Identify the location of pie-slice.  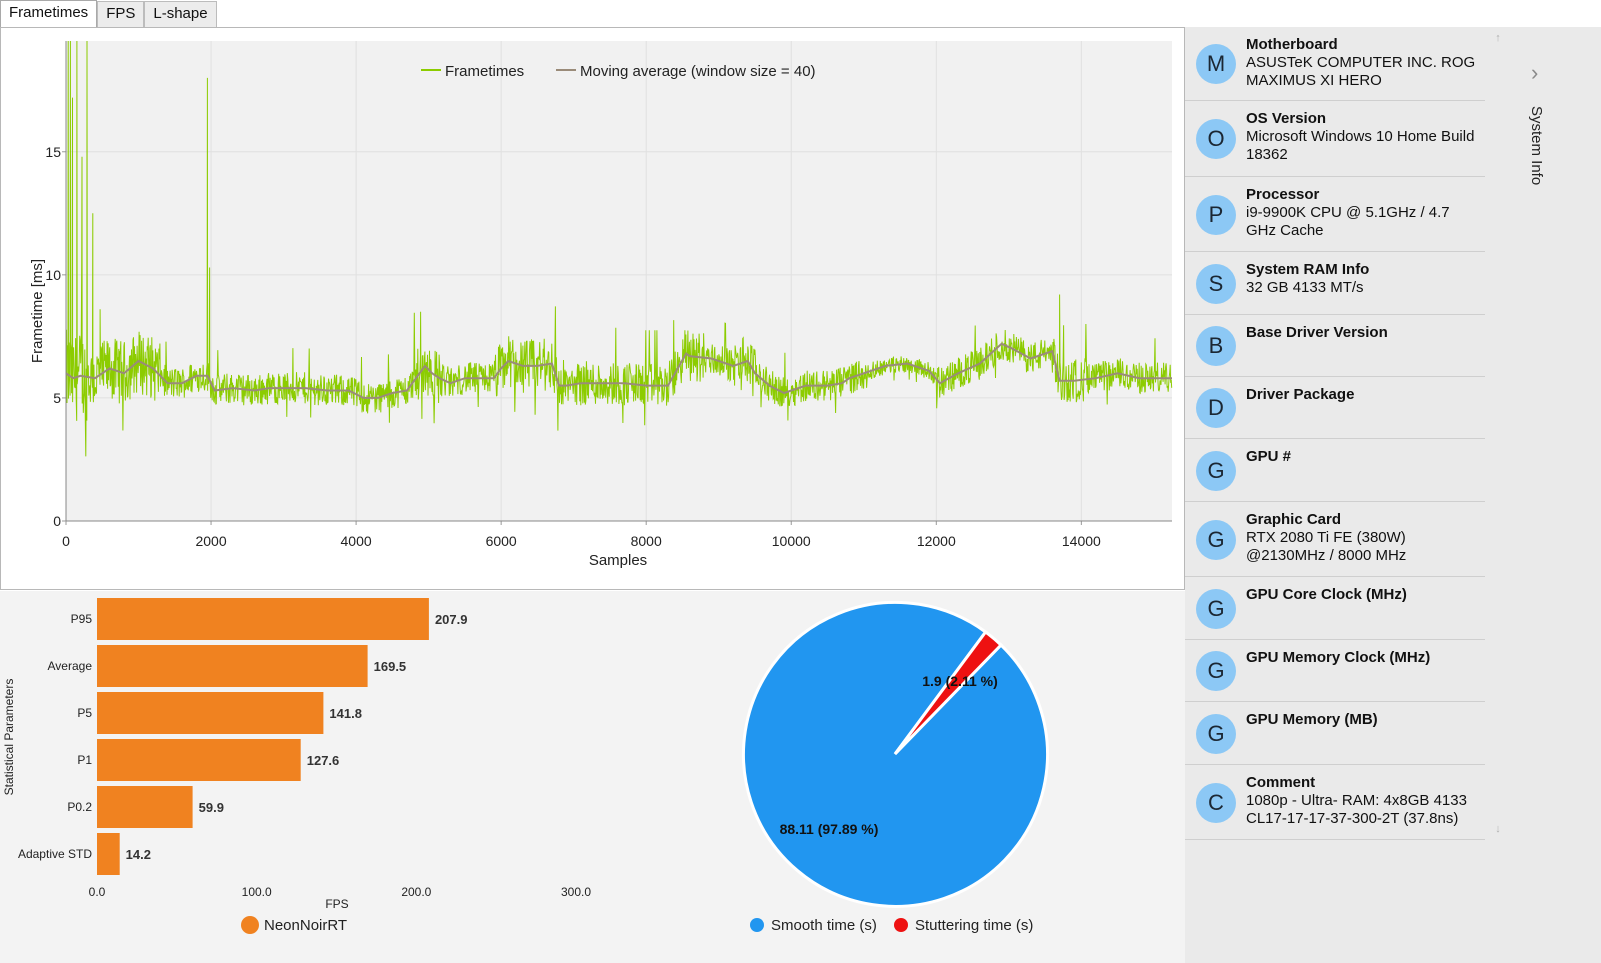
(948, 692).